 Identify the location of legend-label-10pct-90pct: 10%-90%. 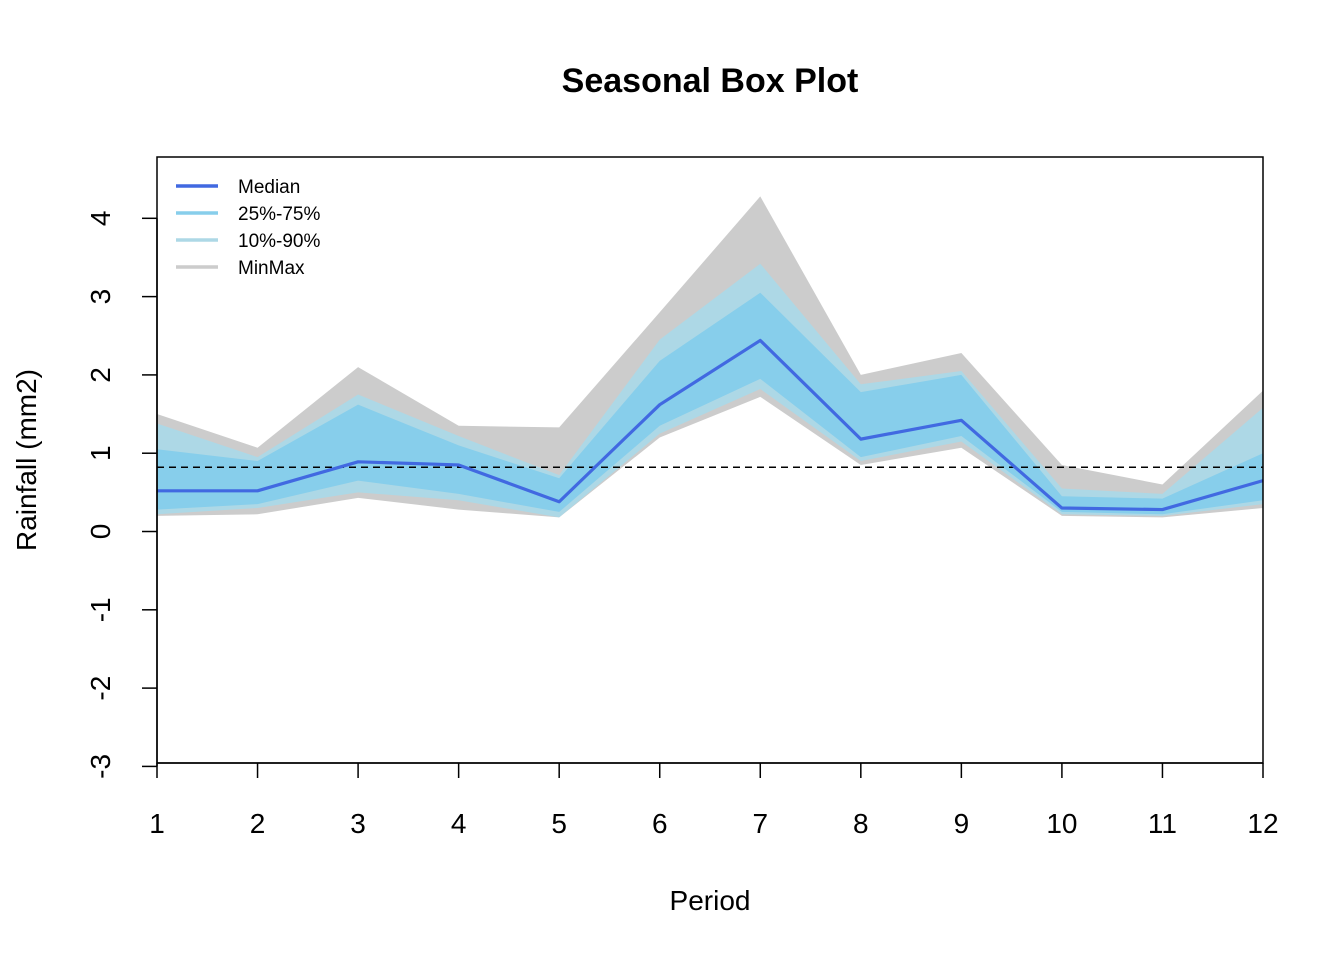
(279, 241).